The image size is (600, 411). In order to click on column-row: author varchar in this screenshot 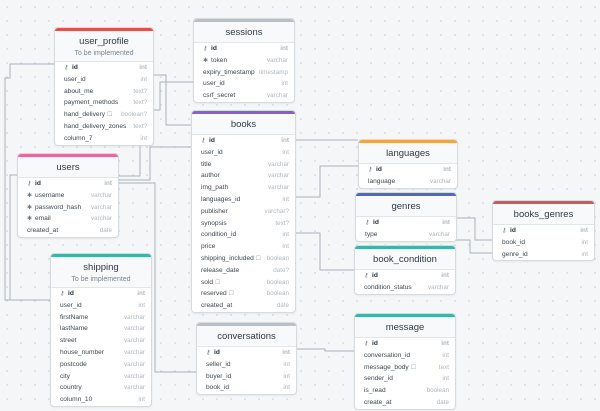, I will do `click(243, 176)`.